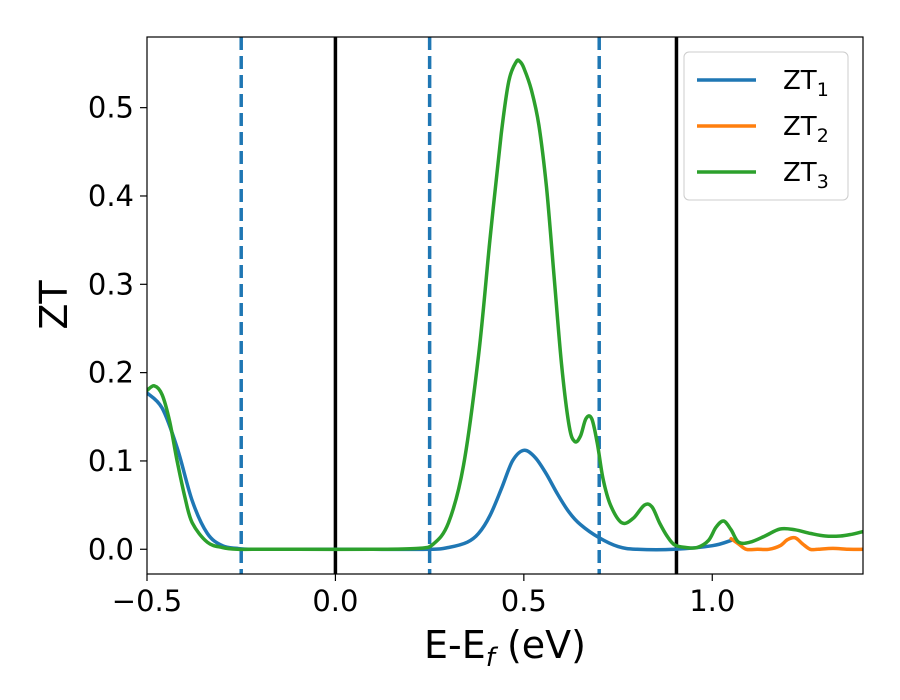 The height and width of the screenshot is (700, 900). I want to click on x-axis-label: E-Ef (eV), so click(505, 648).